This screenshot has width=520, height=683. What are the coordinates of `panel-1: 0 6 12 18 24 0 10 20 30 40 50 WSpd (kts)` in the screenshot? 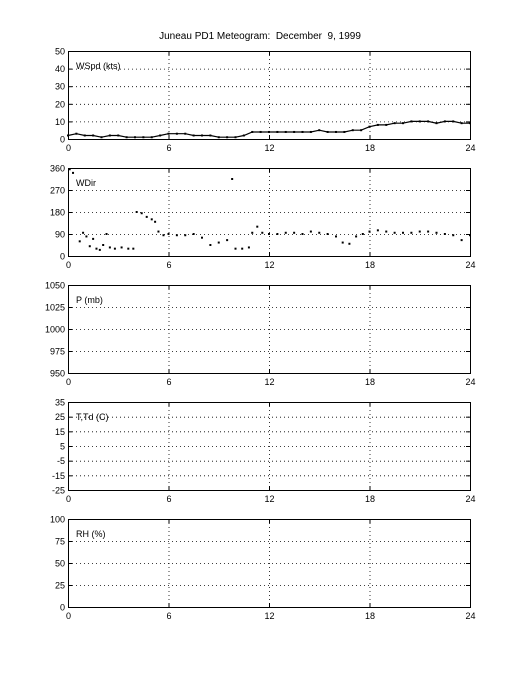 It's located at (265, 100).